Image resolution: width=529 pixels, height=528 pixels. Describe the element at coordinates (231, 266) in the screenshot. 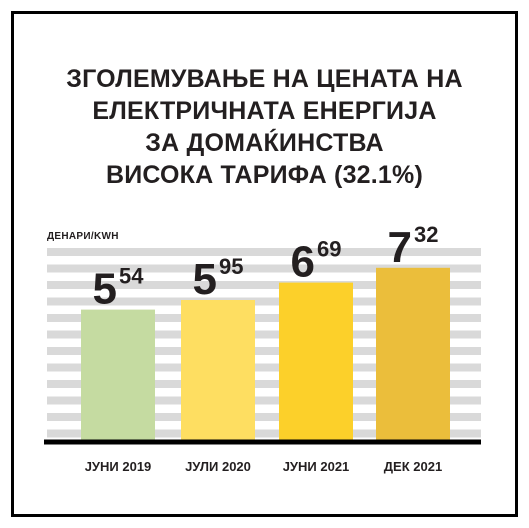

I see `value-label-sup: 95` at that location.